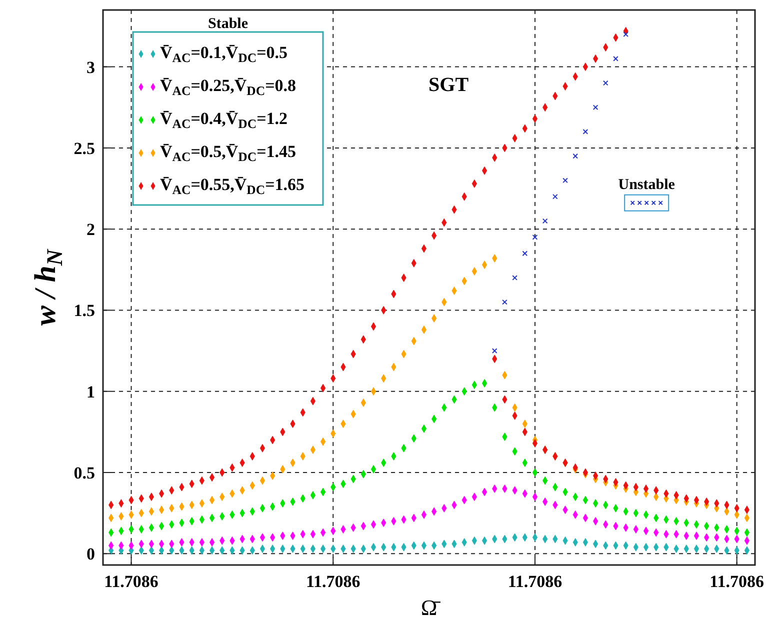 This screenshot has height=630, width=777. I want to click on legend-label: V̄$_{AC}$=0.55,V̄$_{DC}$=1.65, so click(232, 186).